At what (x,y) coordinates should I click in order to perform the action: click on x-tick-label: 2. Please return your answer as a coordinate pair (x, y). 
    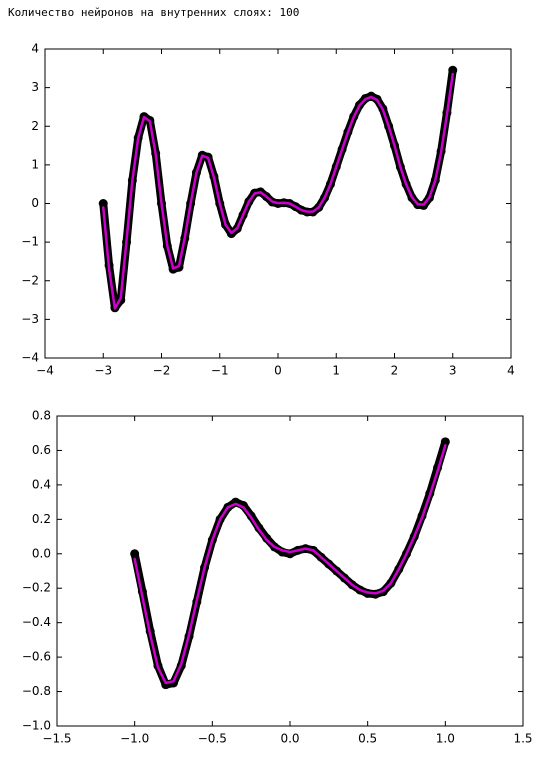
    Looking at the image, I should click on (395, 371).